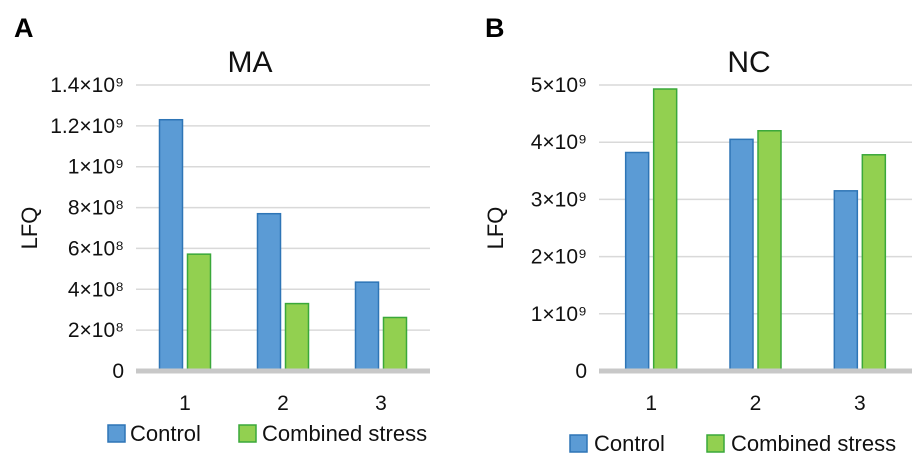  Describe the element at coordinates (559, 257) in the screenshot. I see `panel-b-y-tick-label: 2×10⁹` at that location.